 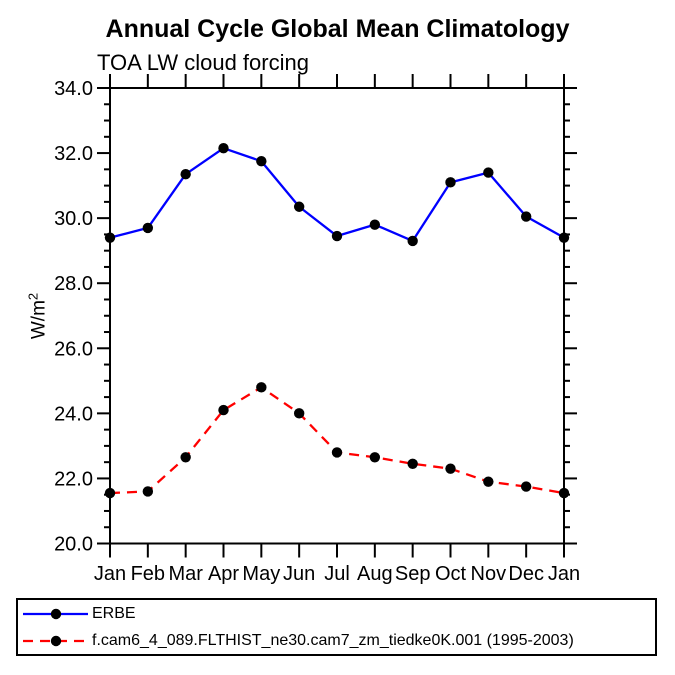 I want to click on x-tick-label: Sep, so click(x=413, y=574).